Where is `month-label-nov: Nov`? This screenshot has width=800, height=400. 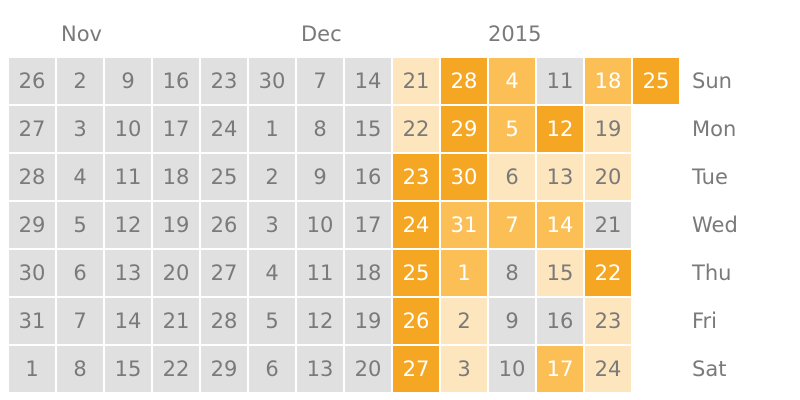 month-label-nov: Nov is located at coordinates (81, 34).